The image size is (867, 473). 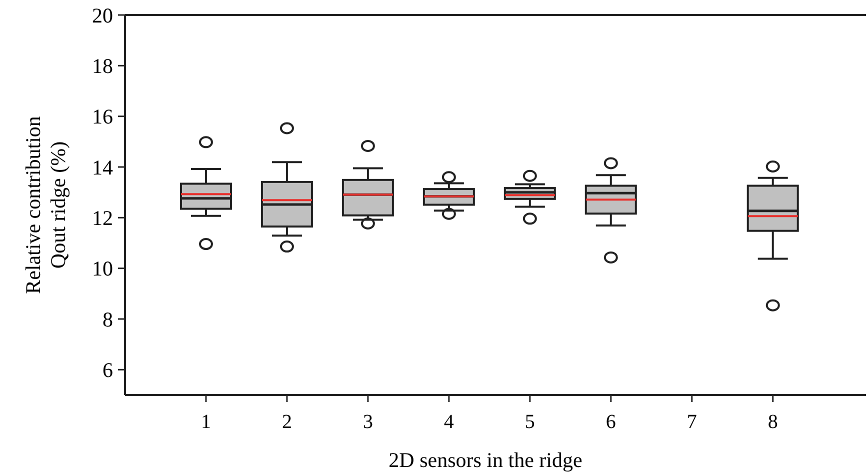 What do you see at coordinates (107, 370) in the screenshot?
I see `y-tick-label: 6` at bounding box center [107, 370].